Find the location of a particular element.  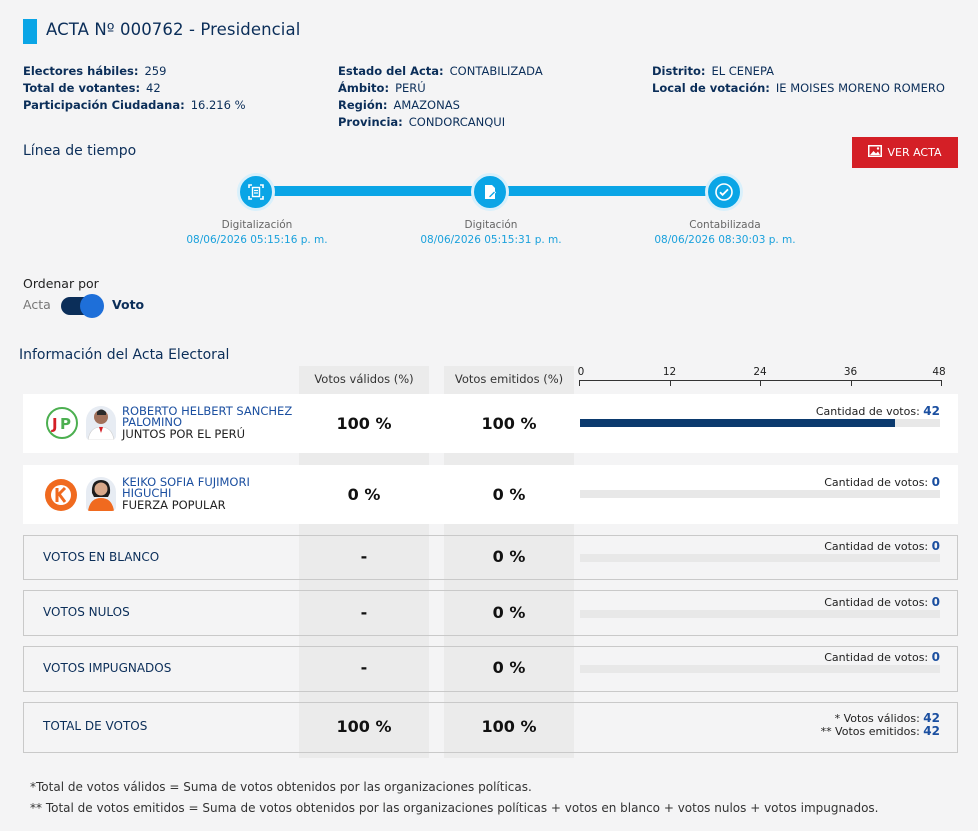

candidate-name: ROBERTO HELBERT SANCHEZ PALOMINO is located at coordinates (207, 416).